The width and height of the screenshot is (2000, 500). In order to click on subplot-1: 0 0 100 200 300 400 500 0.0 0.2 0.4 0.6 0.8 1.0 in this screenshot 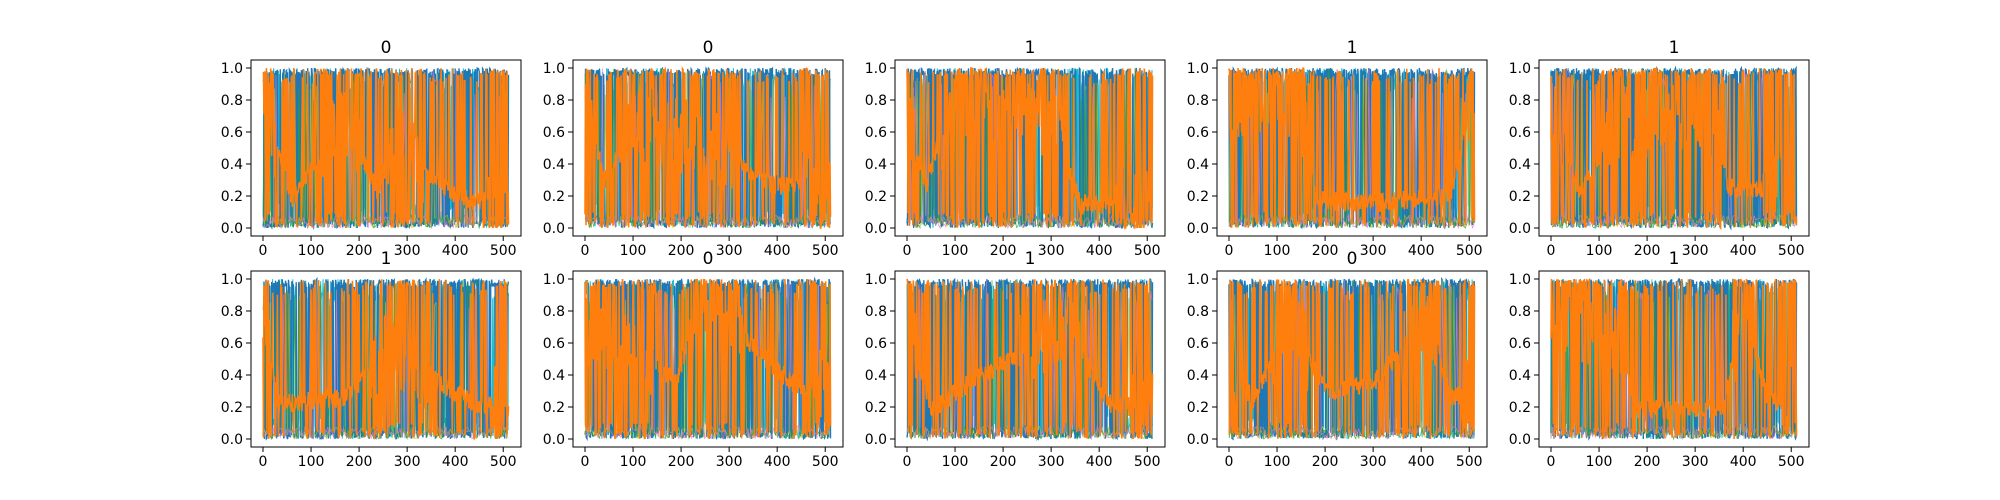, I will do `click(371, 148)`.